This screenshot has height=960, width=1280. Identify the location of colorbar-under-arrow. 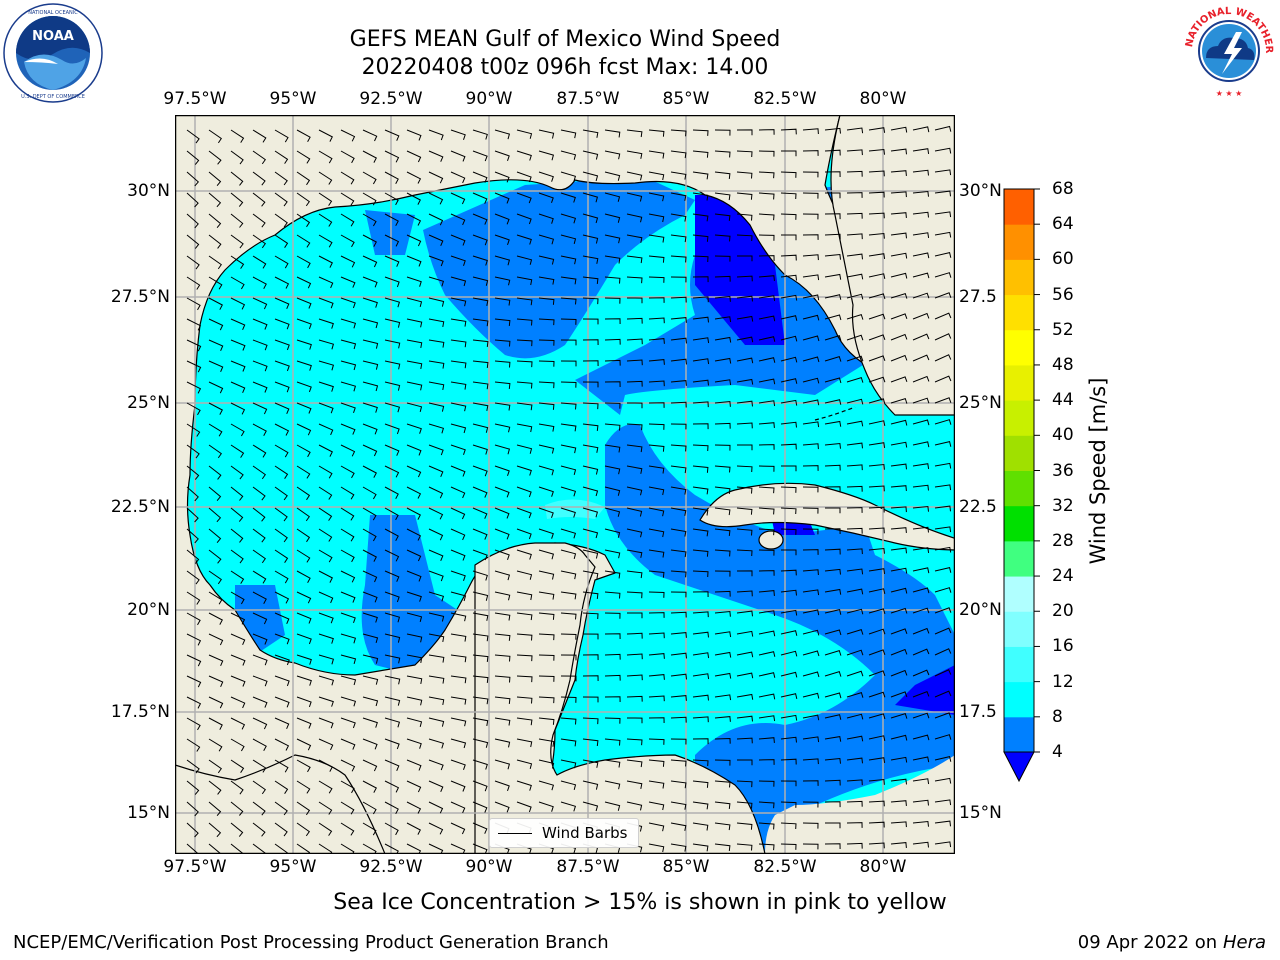
(1019, 767).